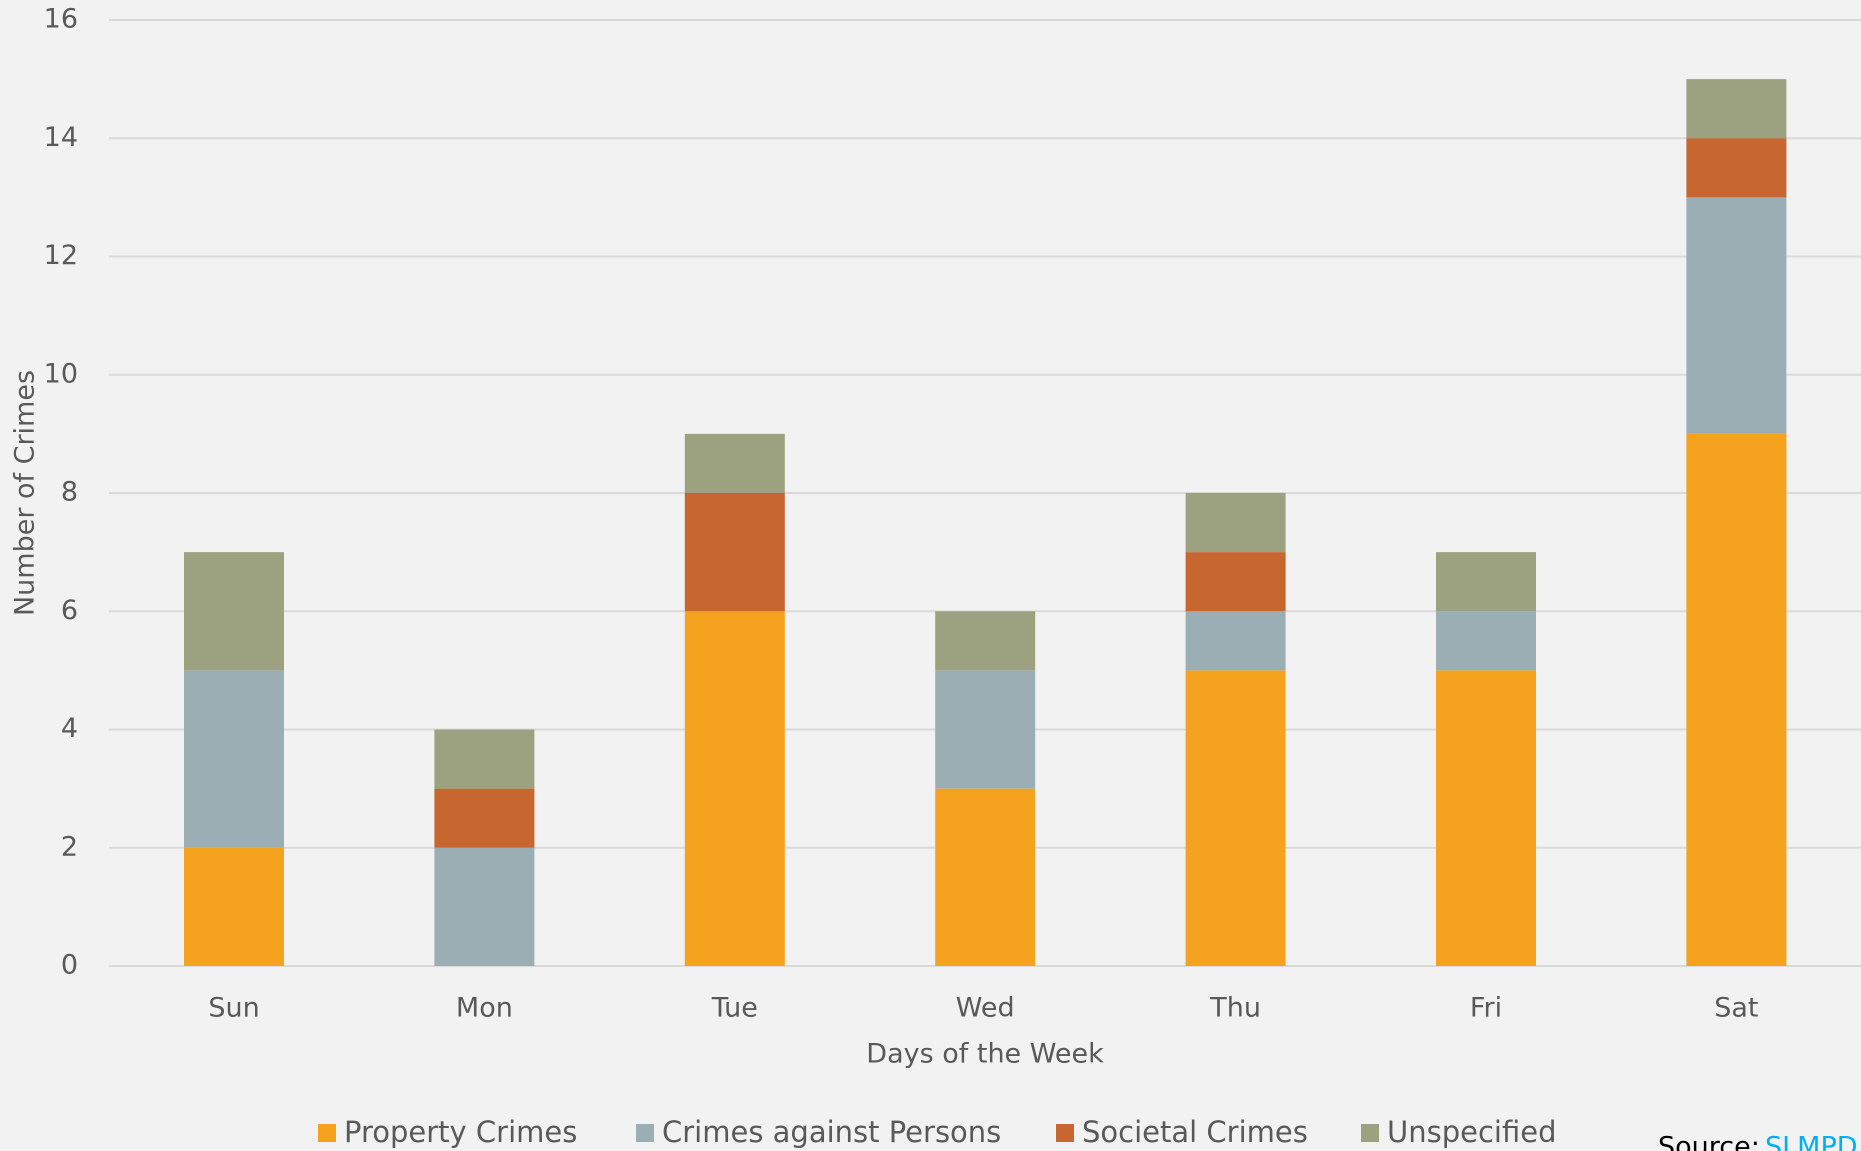  I want to click on x-axis-title: Days of the Week, so click(985, 1054).